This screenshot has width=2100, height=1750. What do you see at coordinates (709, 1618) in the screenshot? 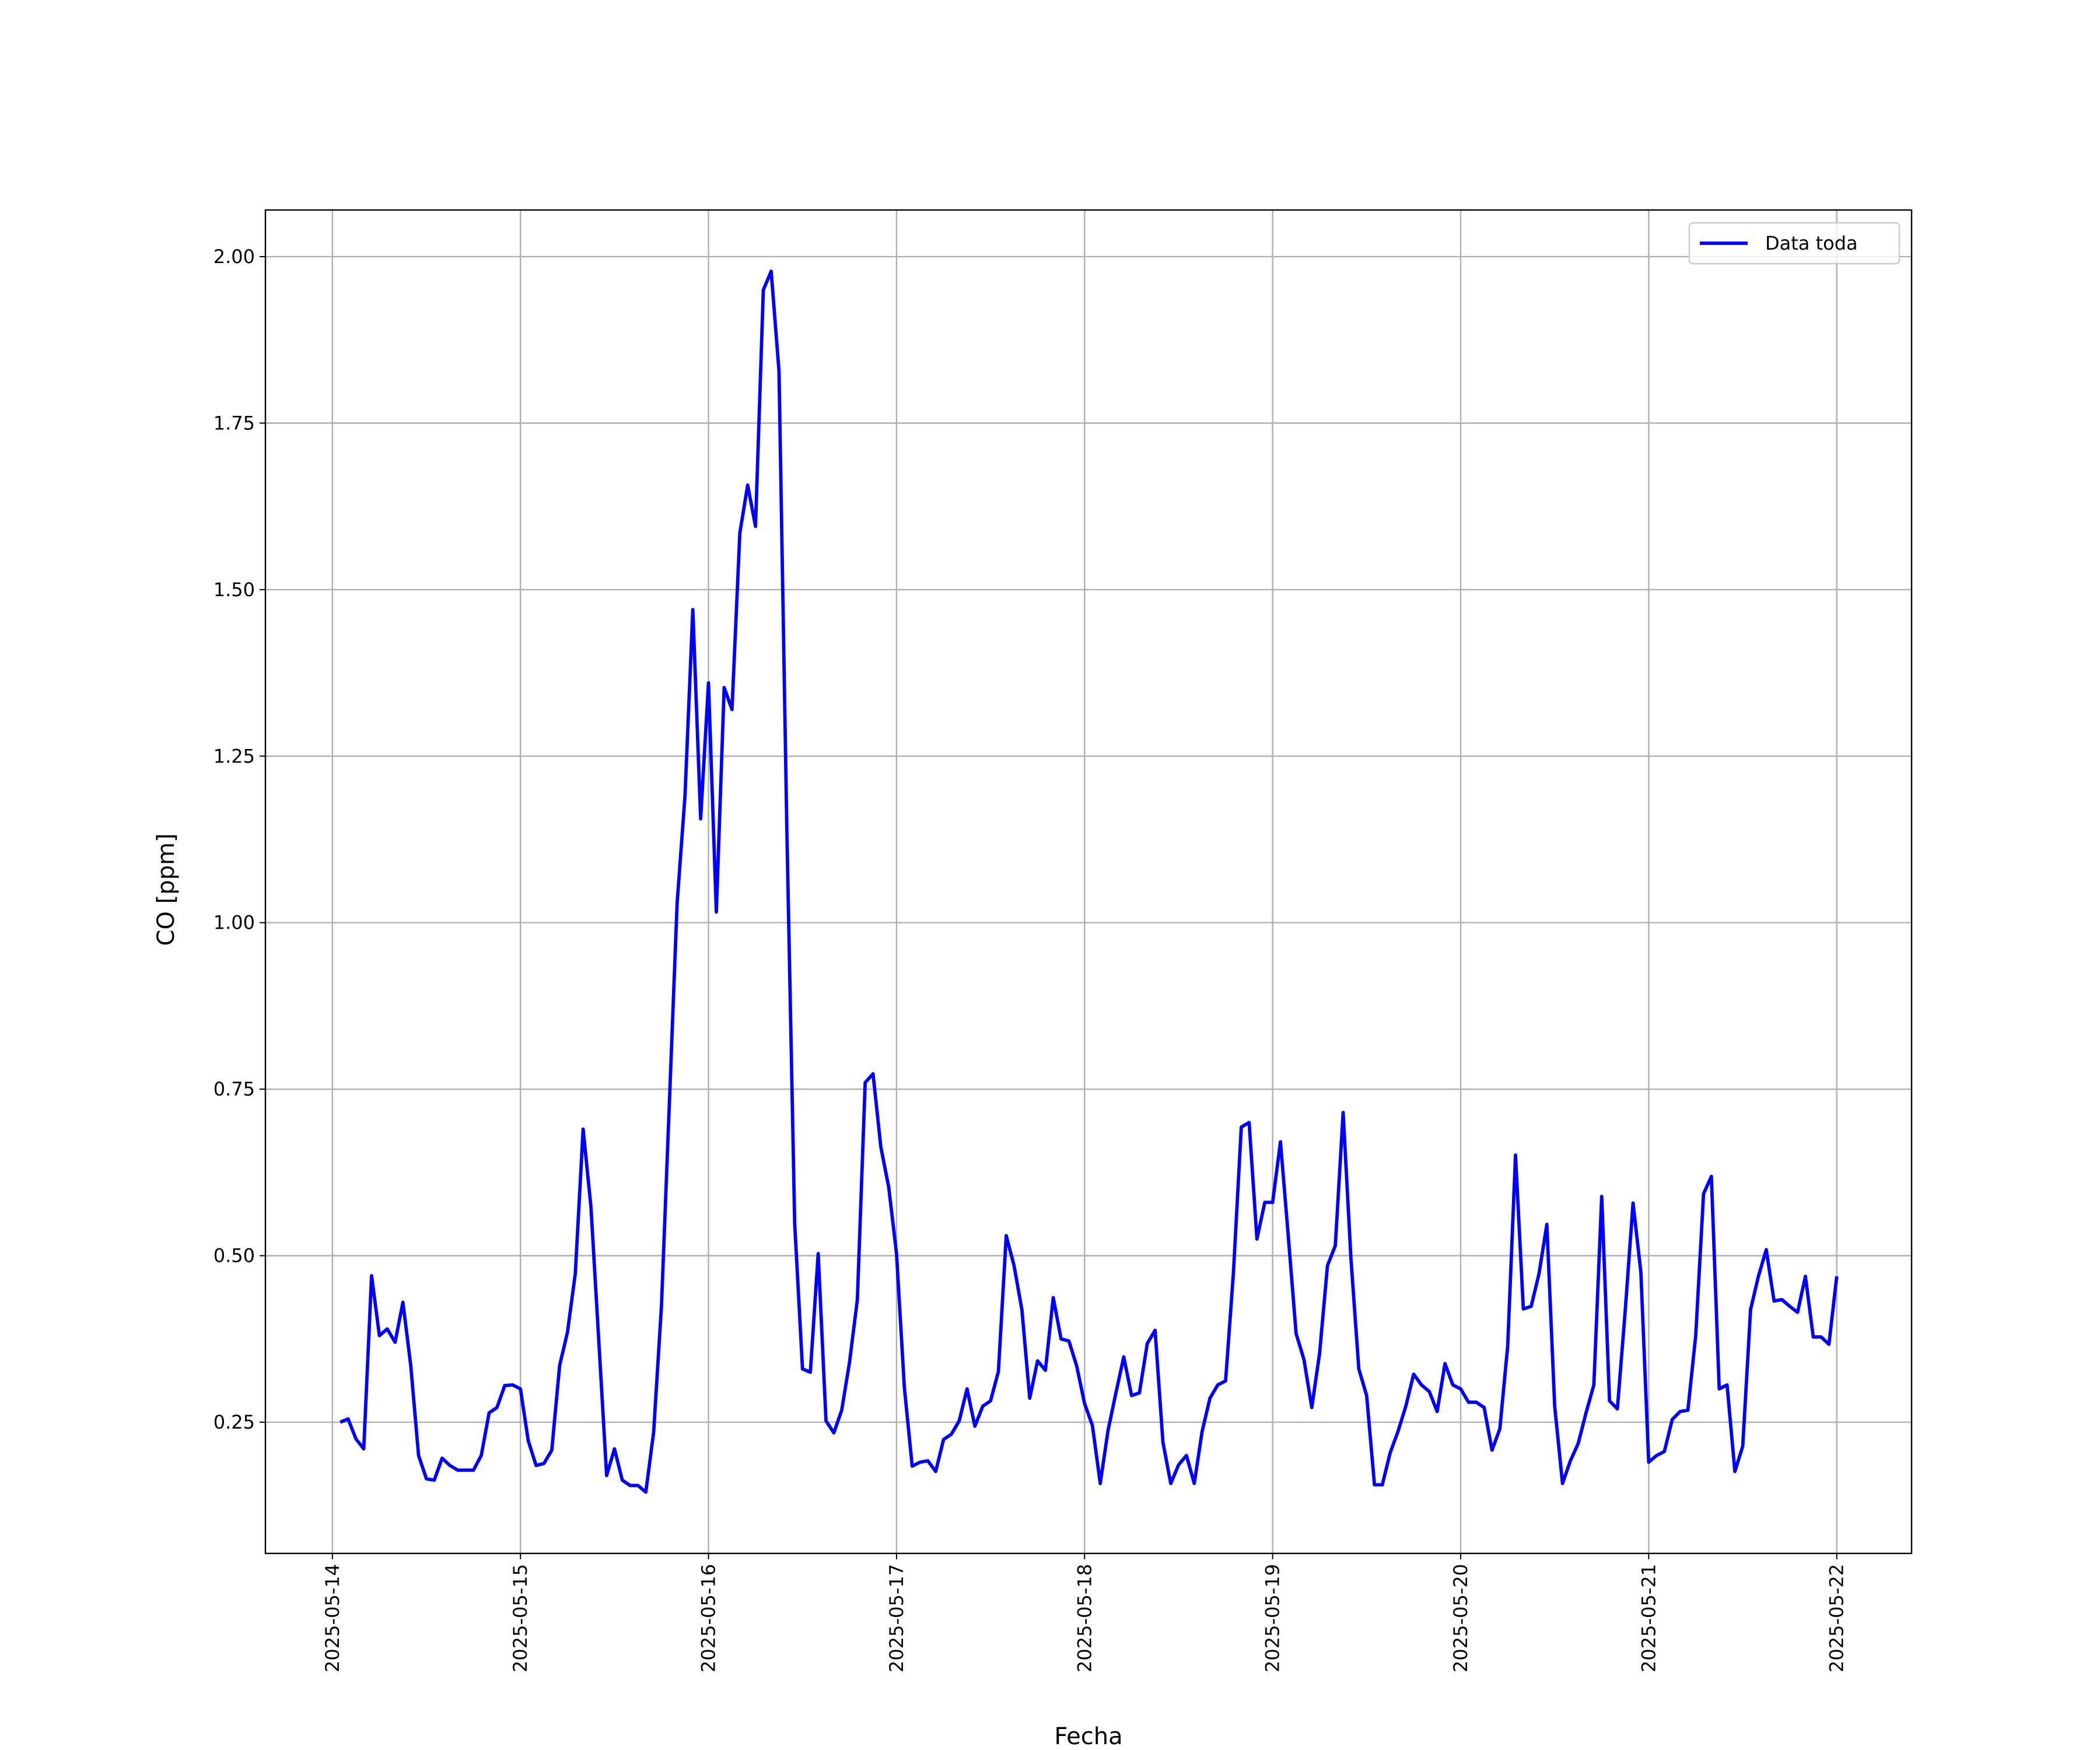
I see `x-tick-label: 2025-05-16` at bounding box center [709, 1618].